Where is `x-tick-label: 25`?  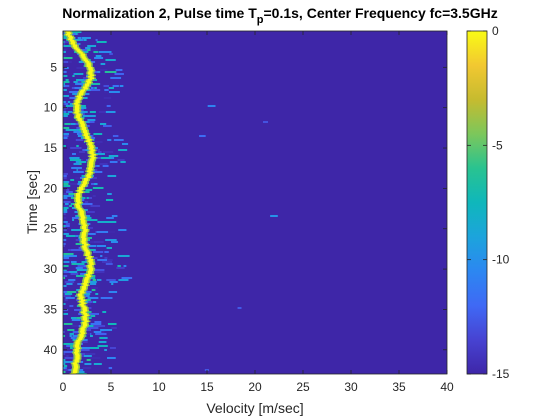 x-tick-label: 25 is located at coordinates (303, 387).